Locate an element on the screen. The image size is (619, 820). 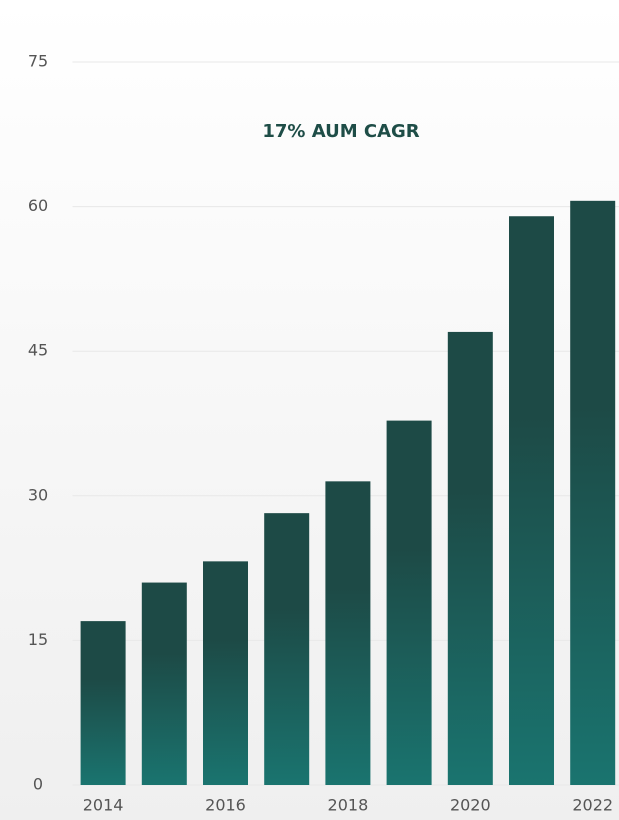
x-tick-label: 2020 is located at coordinates (470, 805).